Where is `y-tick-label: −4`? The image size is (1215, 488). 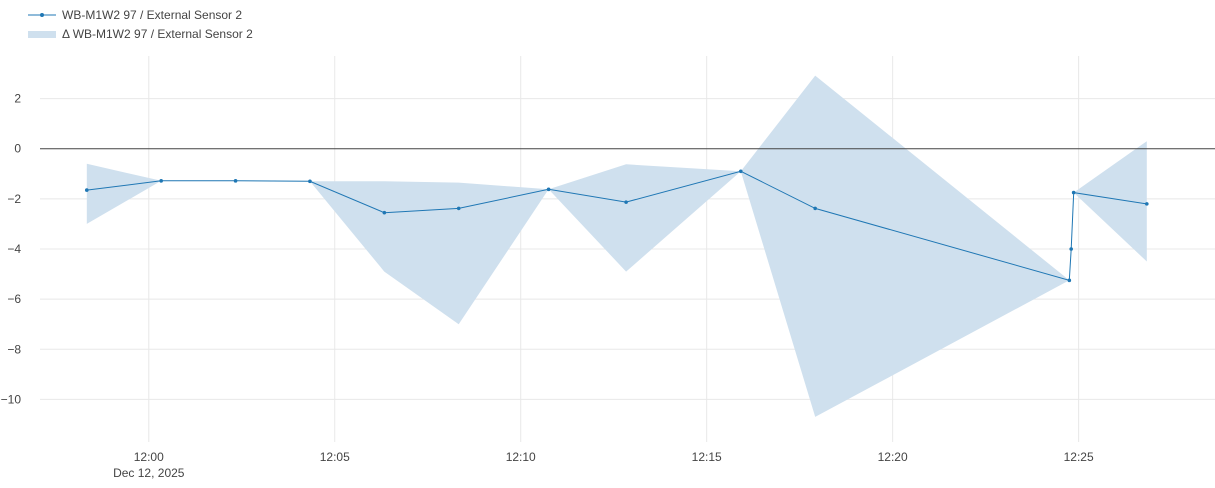 y-tick-label: −4 is located at coordinates (14, 249).